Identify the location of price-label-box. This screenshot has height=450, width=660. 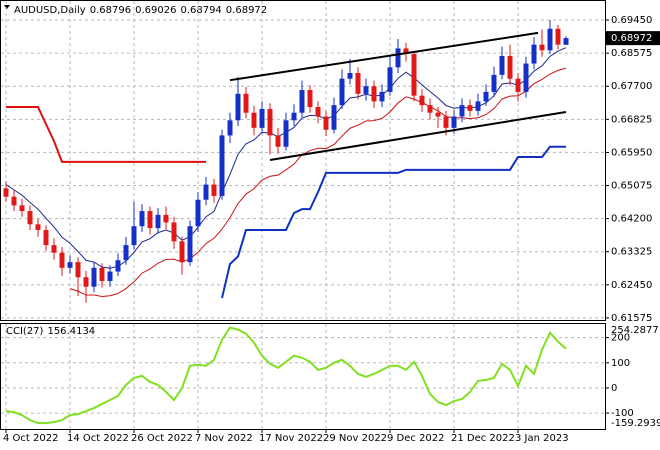
(633, 38).